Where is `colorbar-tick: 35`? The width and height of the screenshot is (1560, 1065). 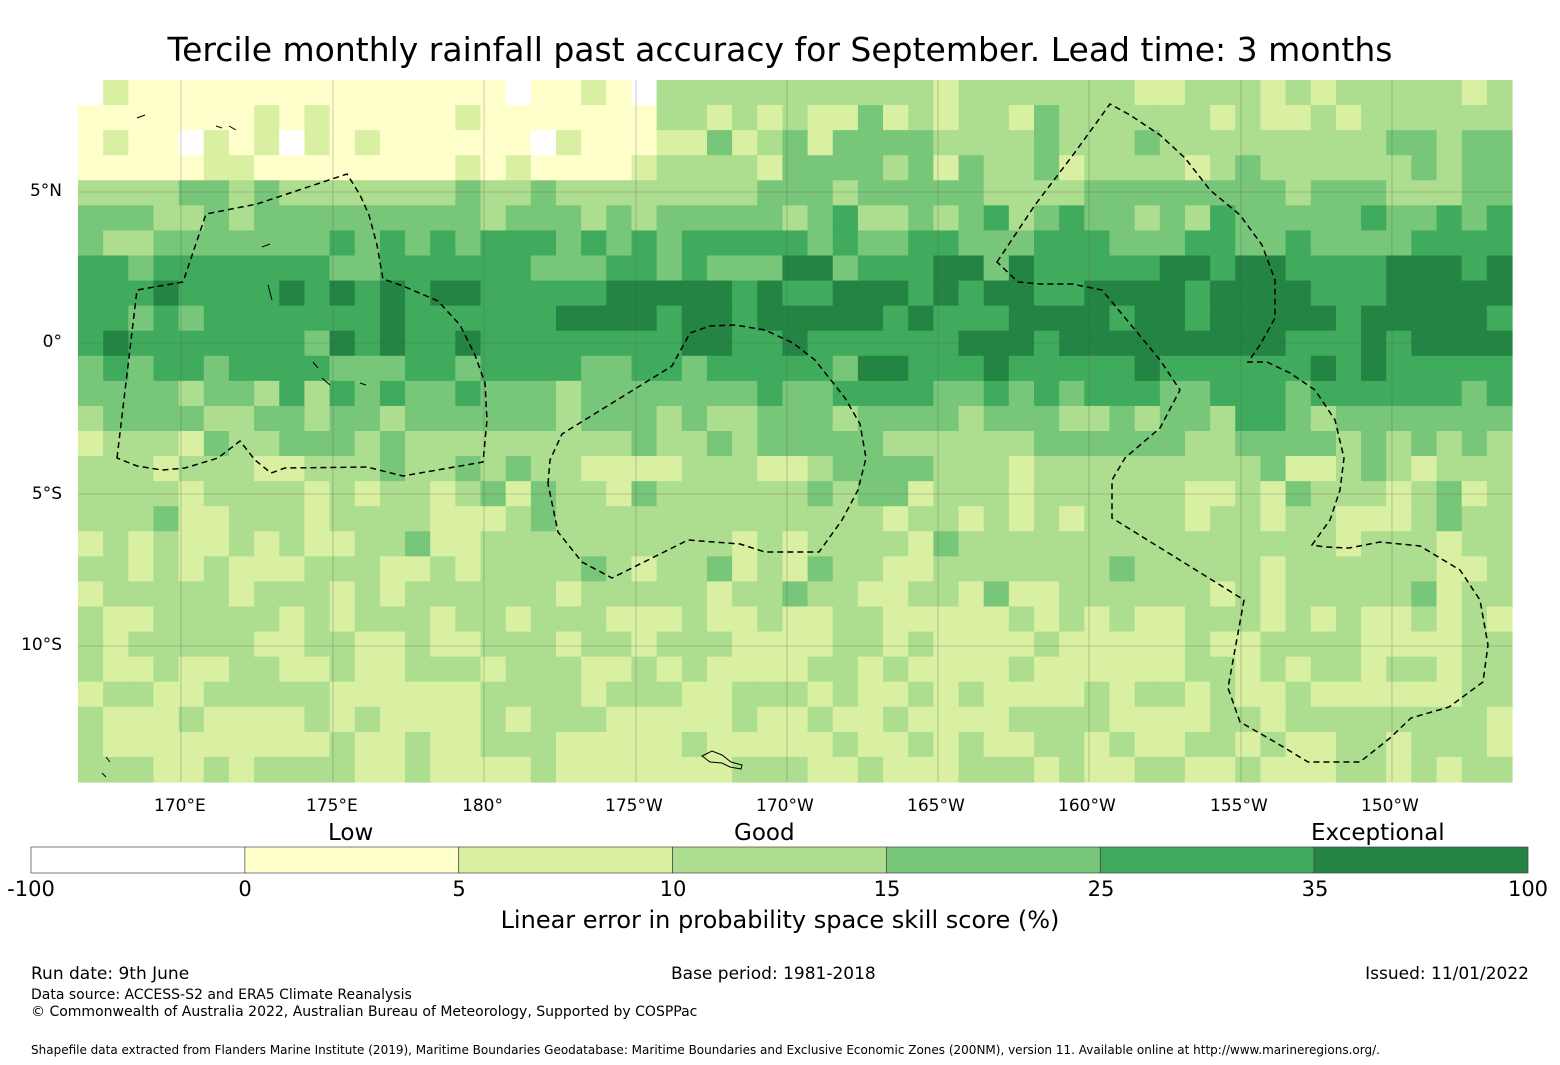
colorbar-tick: 35 is located at coordinates (1315, 889).